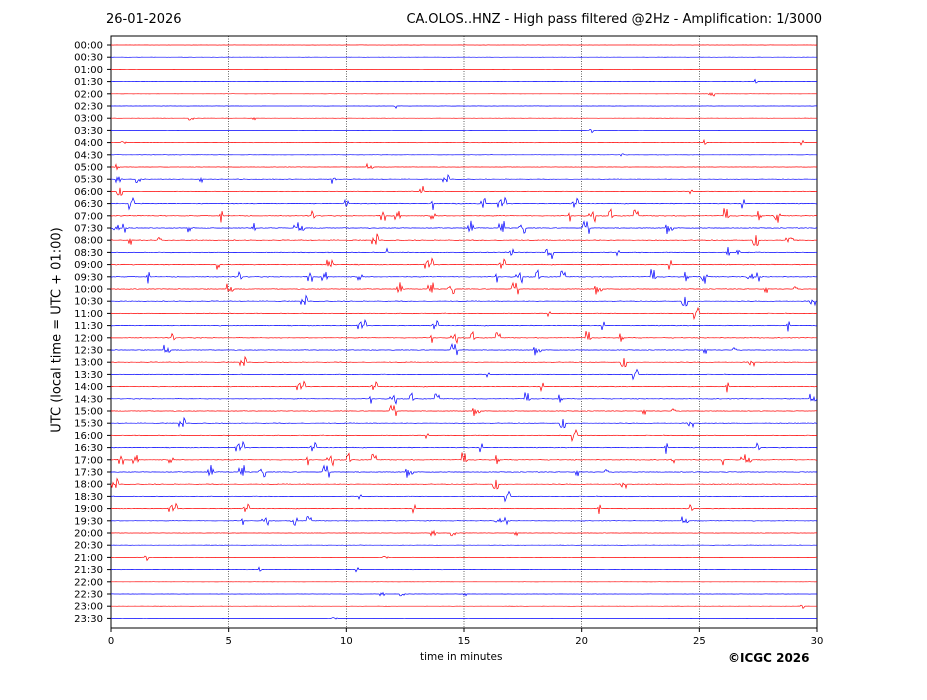 The image size is (927, 700). I want to click on y-axis-label: UTC (local time = UTC + 01:00), so click(57, 329).